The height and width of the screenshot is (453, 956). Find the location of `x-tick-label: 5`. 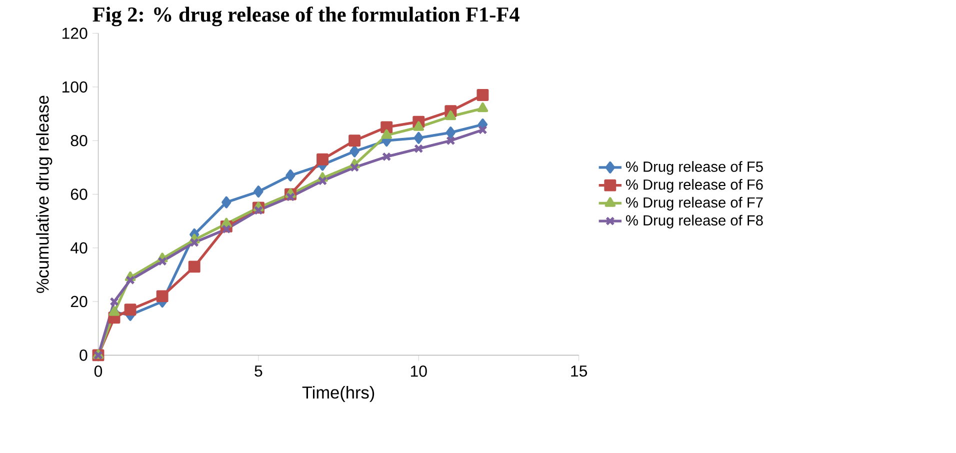

x-tick-label: 5 is located at coordinates (258, 370).